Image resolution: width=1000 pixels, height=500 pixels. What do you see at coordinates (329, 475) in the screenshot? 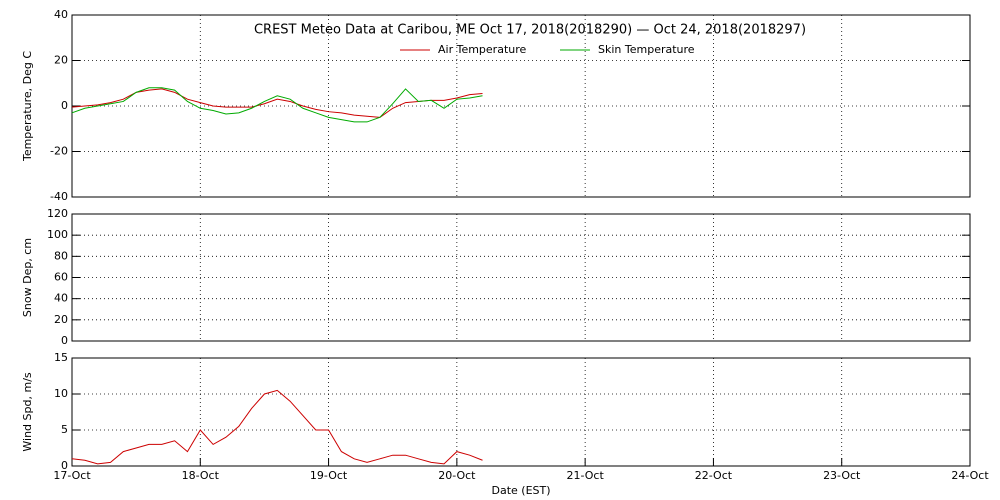
I see `x-tick-label: 19-Oct` at bounding box center [329, 475].